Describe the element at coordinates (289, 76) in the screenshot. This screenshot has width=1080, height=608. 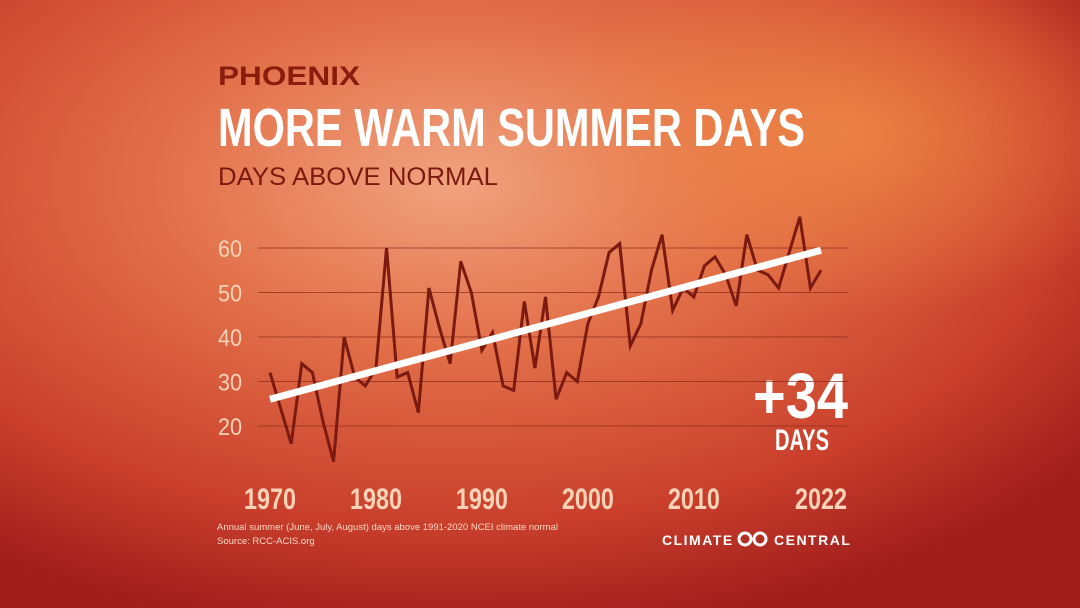
I see `chart-subtitle: PHOENIX` at that location.